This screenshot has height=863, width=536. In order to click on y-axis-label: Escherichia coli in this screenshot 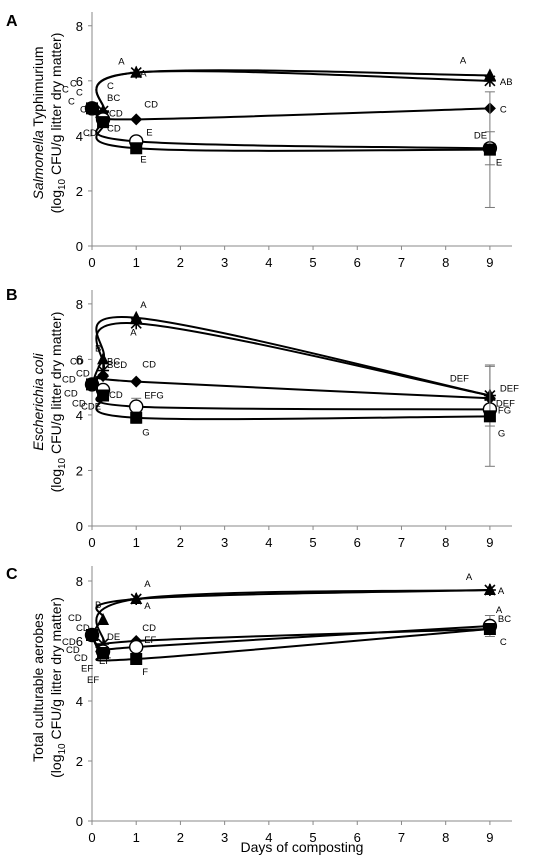, I will do `click(38, 401)`.